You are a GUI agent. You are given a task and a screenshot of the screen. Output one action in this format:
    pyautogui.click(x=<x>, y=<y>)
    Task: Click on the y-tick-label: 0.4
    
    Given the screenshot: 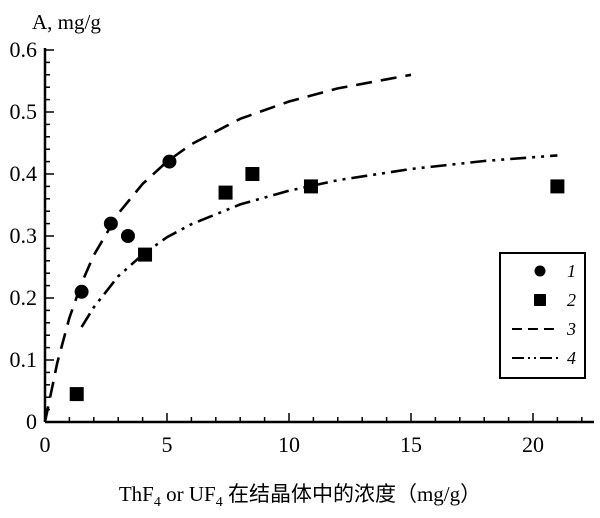 What is the action you would take?
    pyautogui.click(x=24, y=173)
    